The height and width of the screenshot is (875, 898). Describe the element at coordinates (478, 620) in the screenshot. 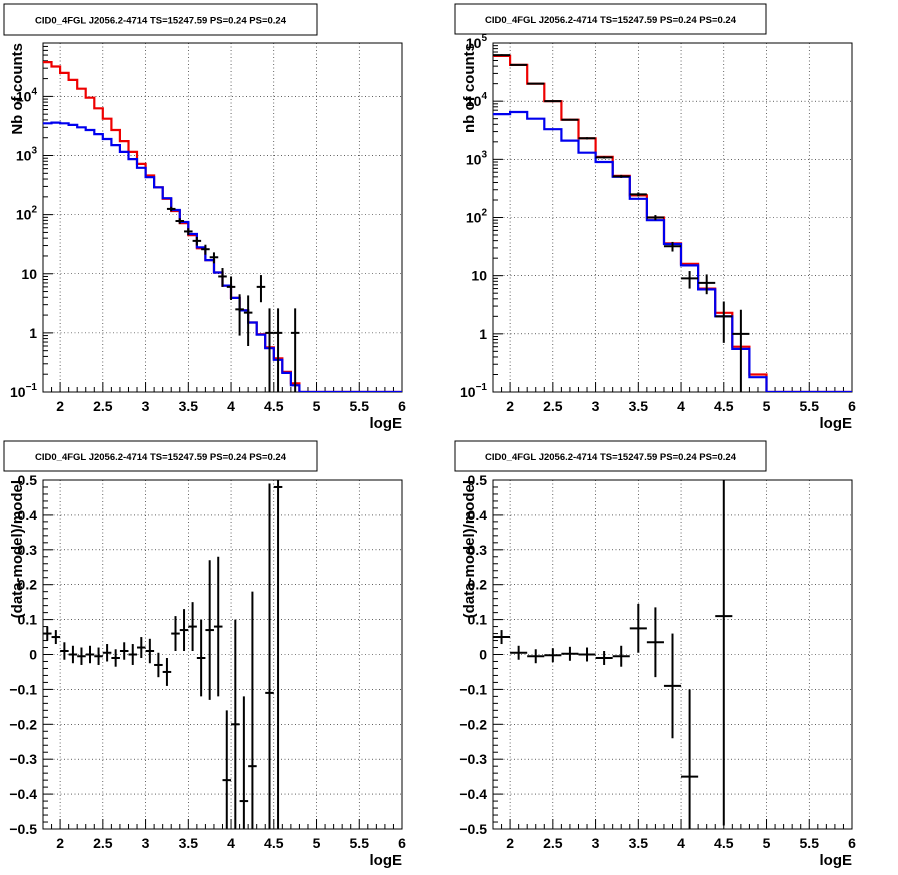

I see `y-tick-label: 0.1` at that location.